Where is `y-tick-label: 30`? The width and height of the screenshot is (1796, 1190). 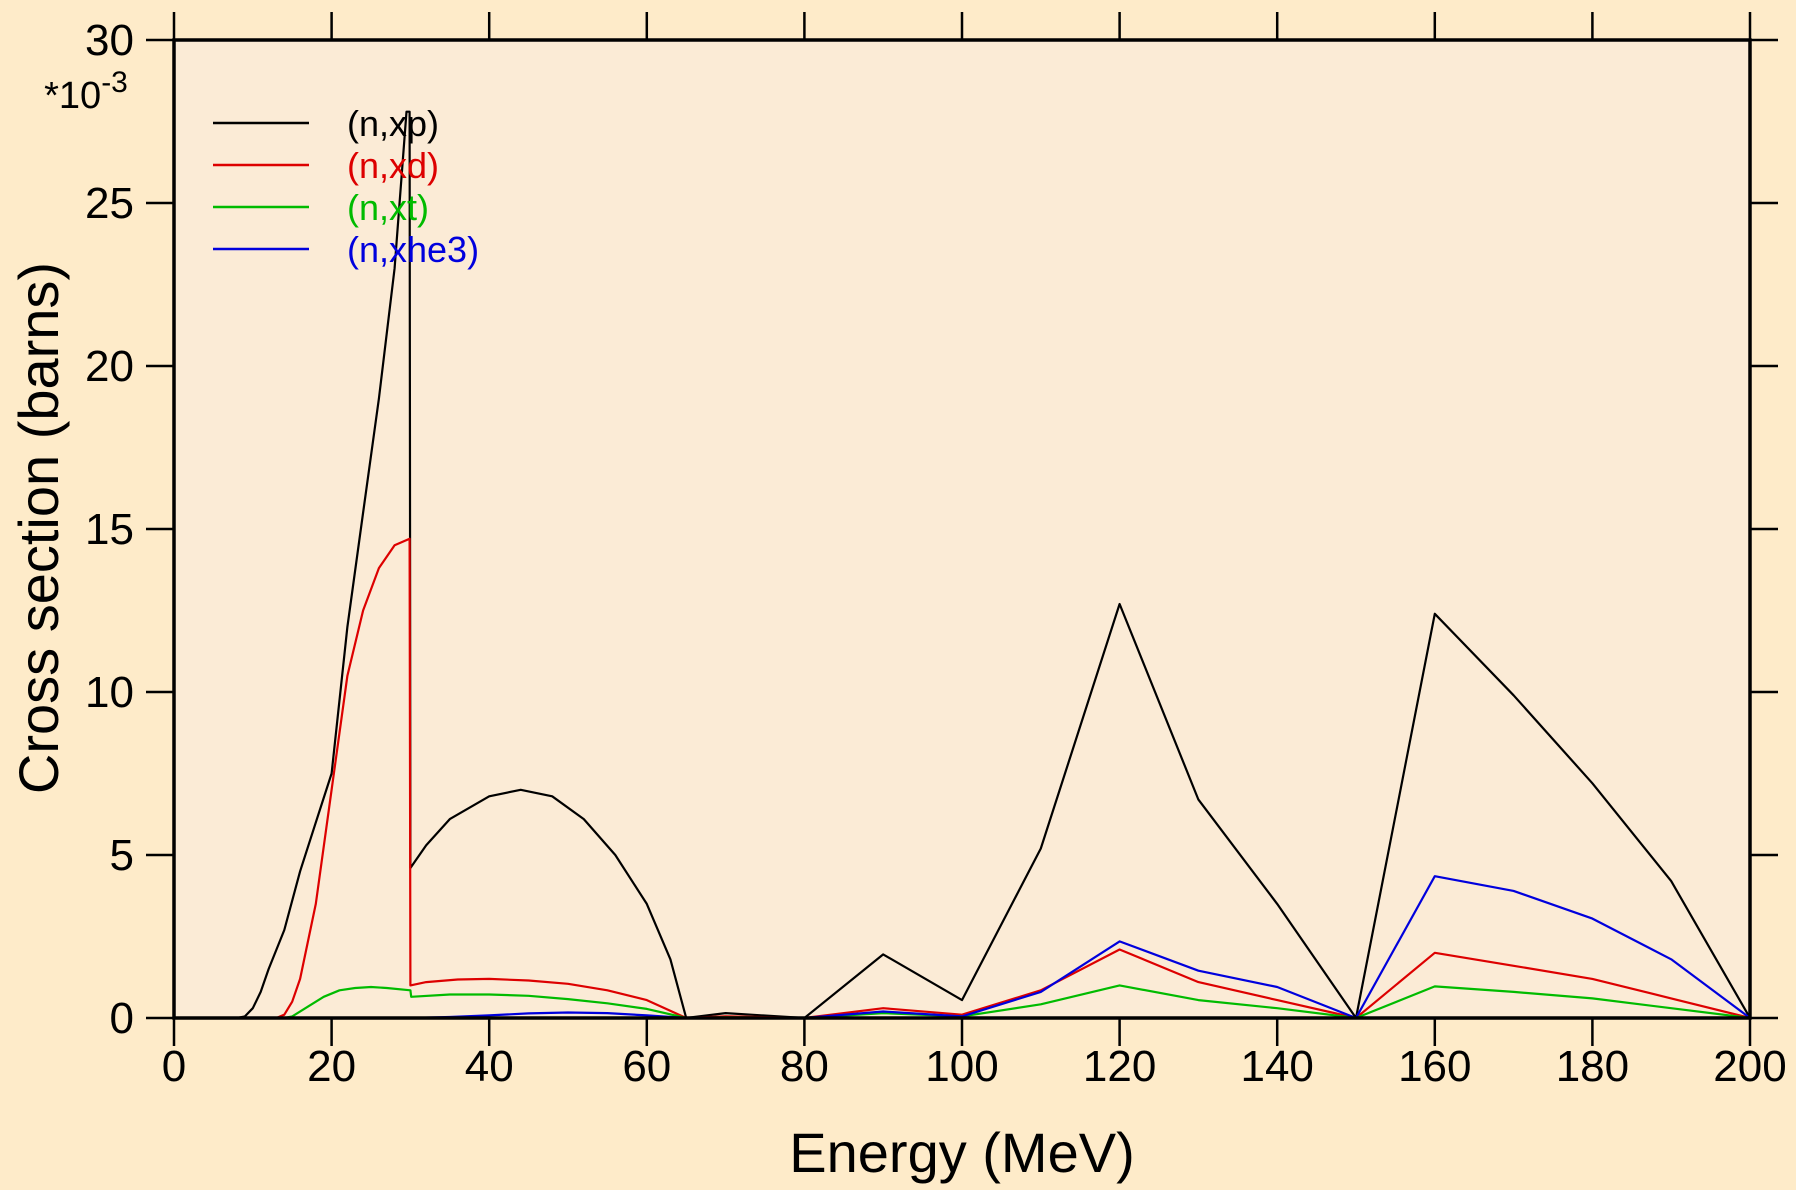
y-tick-label: 30 is located at coordinates (109, 40).